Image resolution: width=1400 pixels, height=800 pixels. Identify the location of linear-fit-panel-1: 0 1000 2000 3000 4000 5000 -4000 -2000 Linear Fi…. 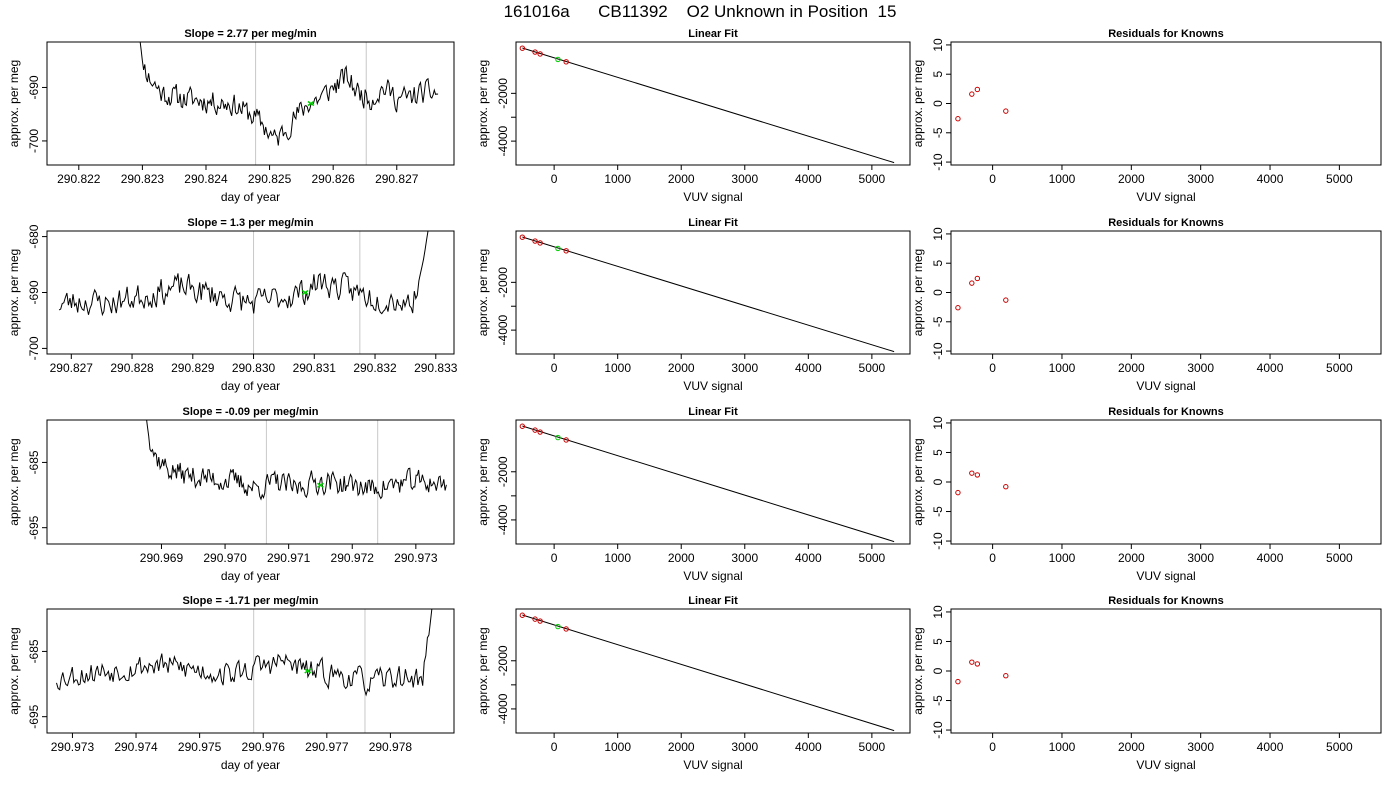
(693, 116).